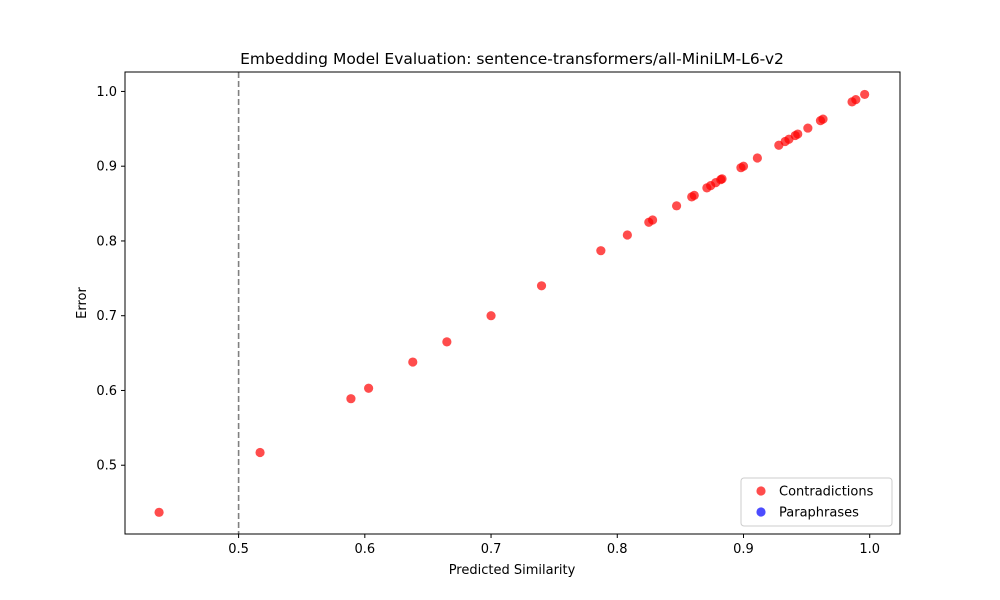  Describe the element at coordinates (106, 316) in the screenshot. I see `y-tick-label: 0.7` at that location.